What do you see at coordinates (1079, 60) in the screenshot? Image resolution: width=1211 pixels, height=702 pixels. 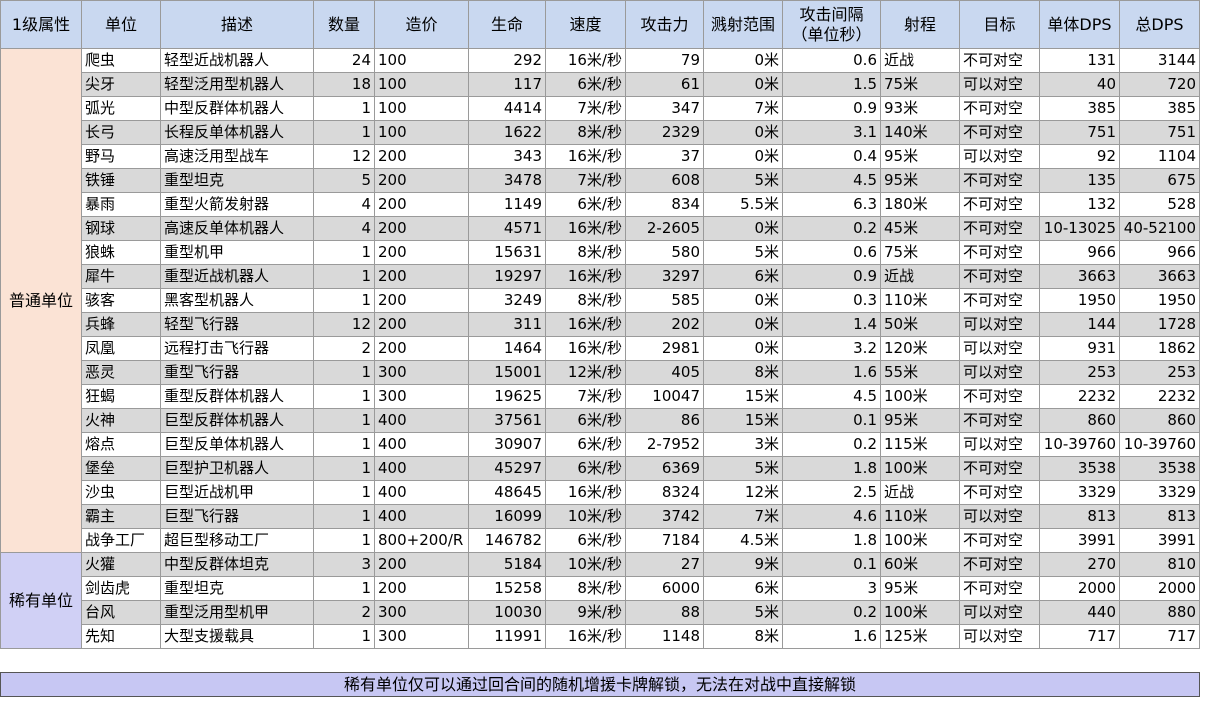 I see `cell-dps: 131` at bounding box center [1079, 60].